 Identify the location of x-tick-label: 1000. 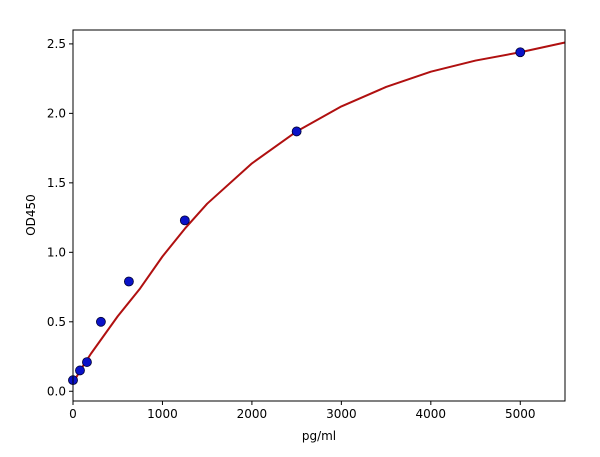
(162, 414).